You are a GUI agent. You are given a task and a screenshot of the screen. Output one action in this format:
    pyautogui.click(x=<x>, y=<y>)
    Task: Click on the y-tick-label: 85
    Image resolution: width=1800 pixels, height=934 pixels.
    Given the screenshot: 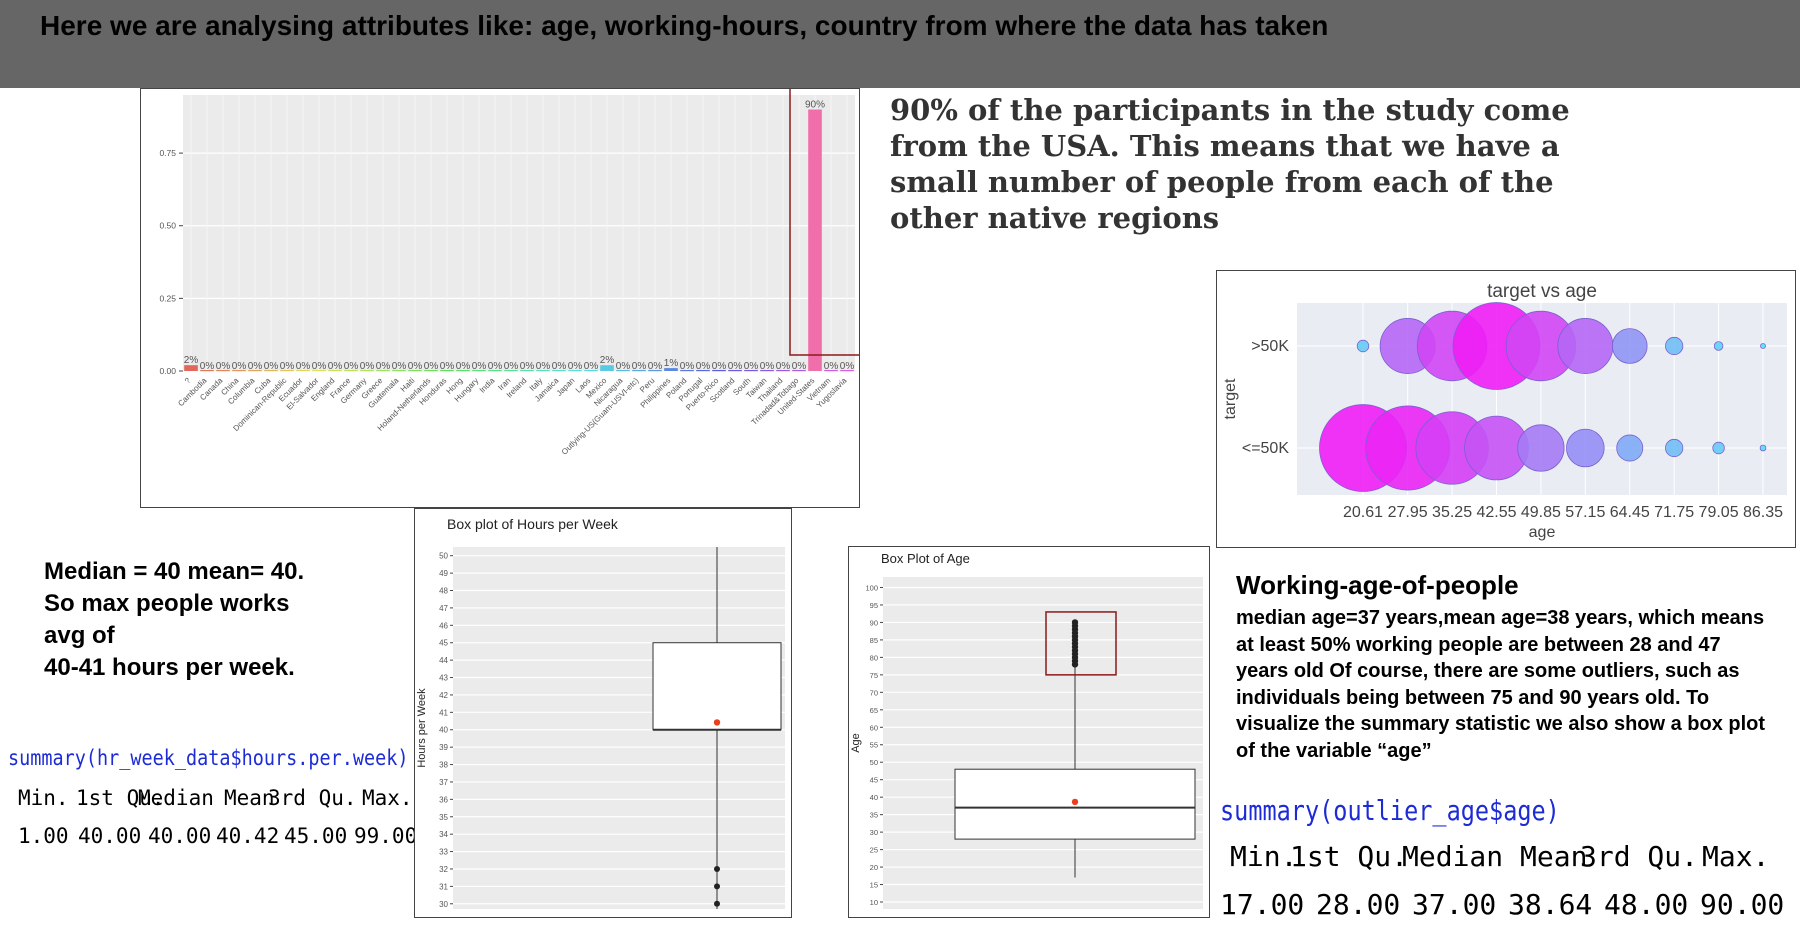 What is the action you would take?
    pyautogui.click(x=874, y=640)
    